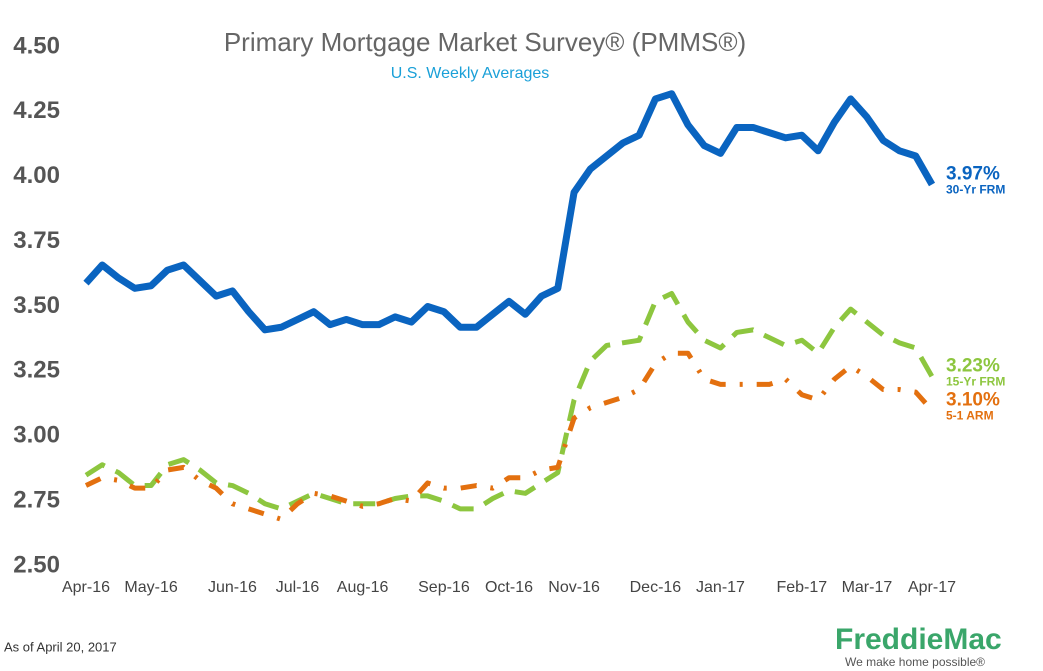 This screenshot has width=1043, height=671. Describe the element at coordinates (36, 175) in the screenshot. I see `y-tick-label: 4.00` at that location.